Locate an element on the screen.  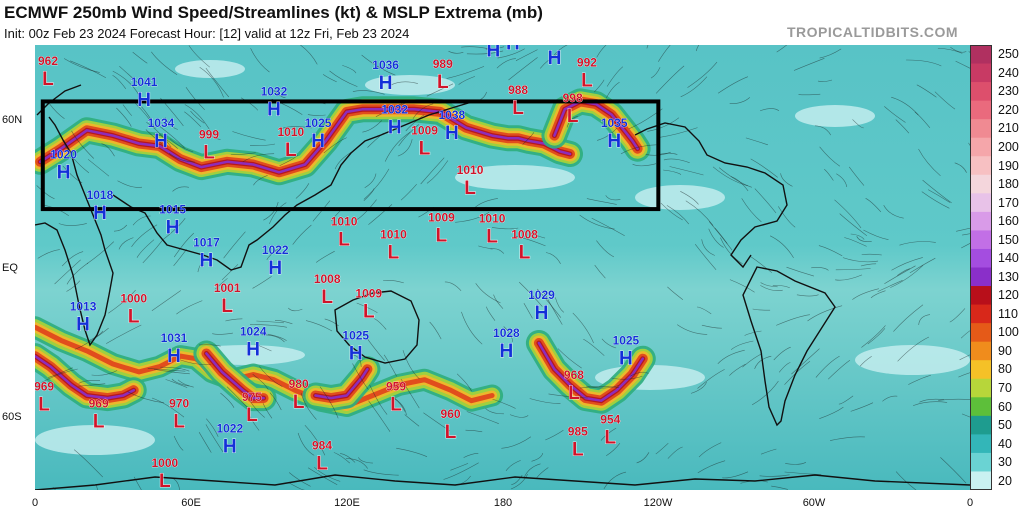
colorbar-label: 40 is located at coordinates (1005, 443).